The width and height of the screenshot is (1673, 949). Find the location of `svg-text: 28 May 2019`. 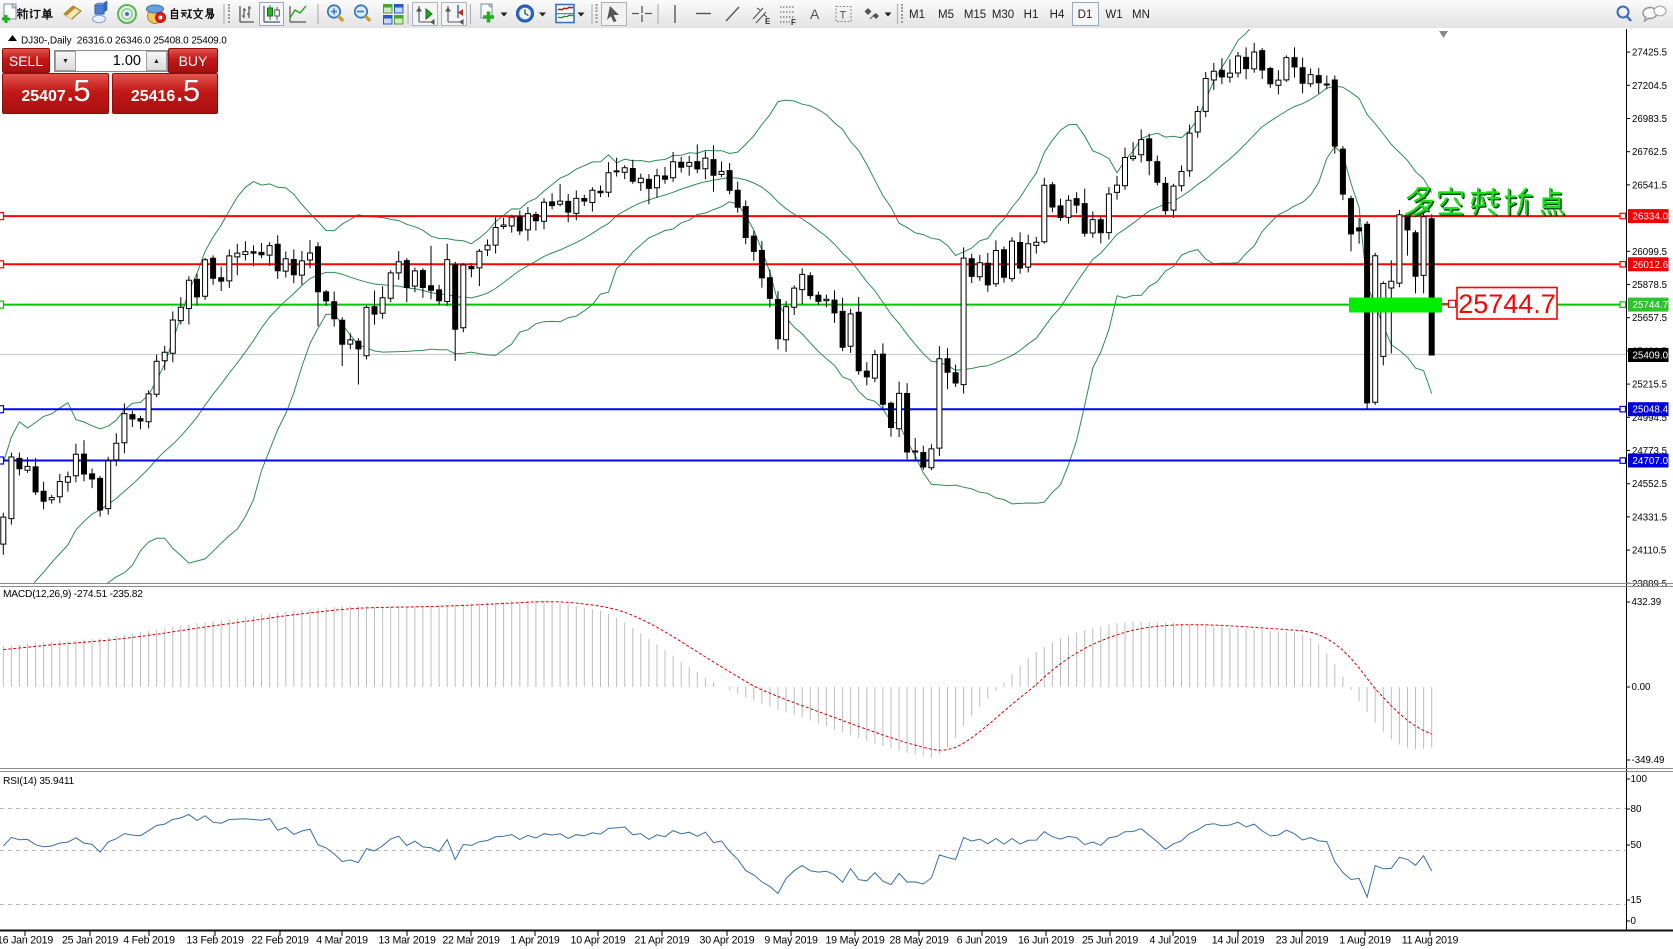

svg-text: 28 May 2019 is located at coordinates (918, 941).